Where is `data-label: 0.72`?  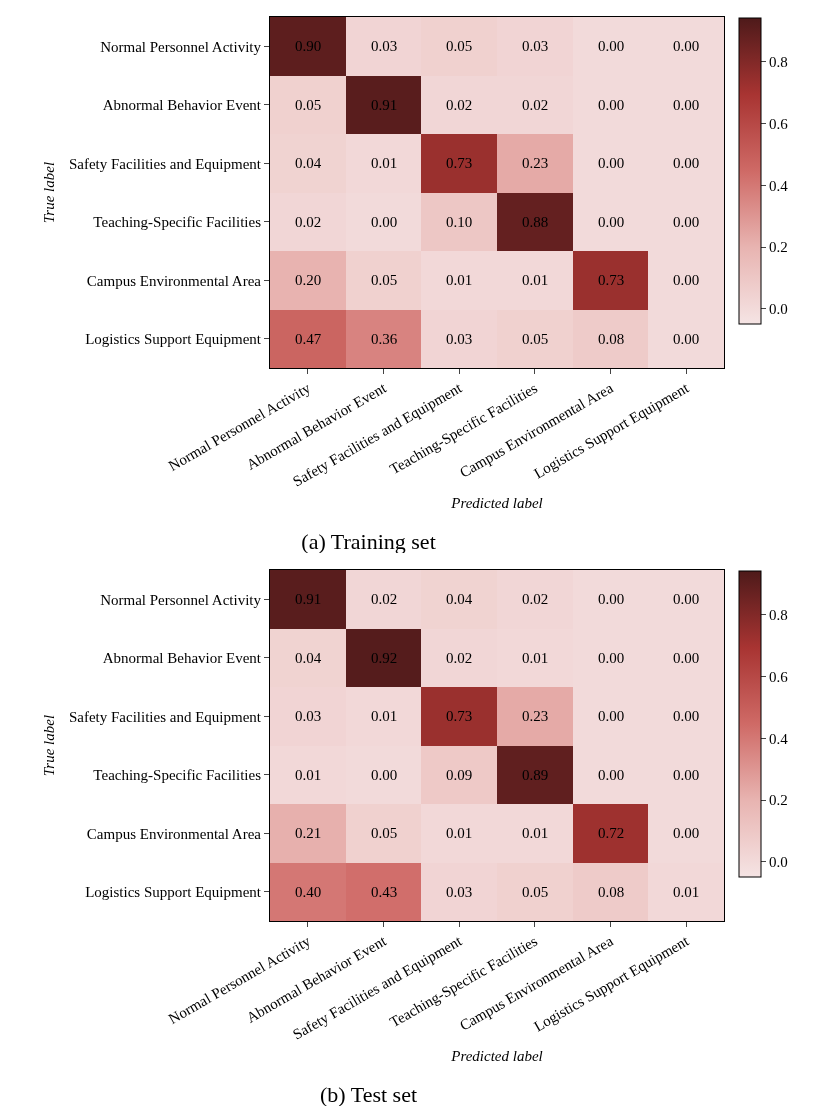 data-label: 0.72 is located at coordinates (611, 833).